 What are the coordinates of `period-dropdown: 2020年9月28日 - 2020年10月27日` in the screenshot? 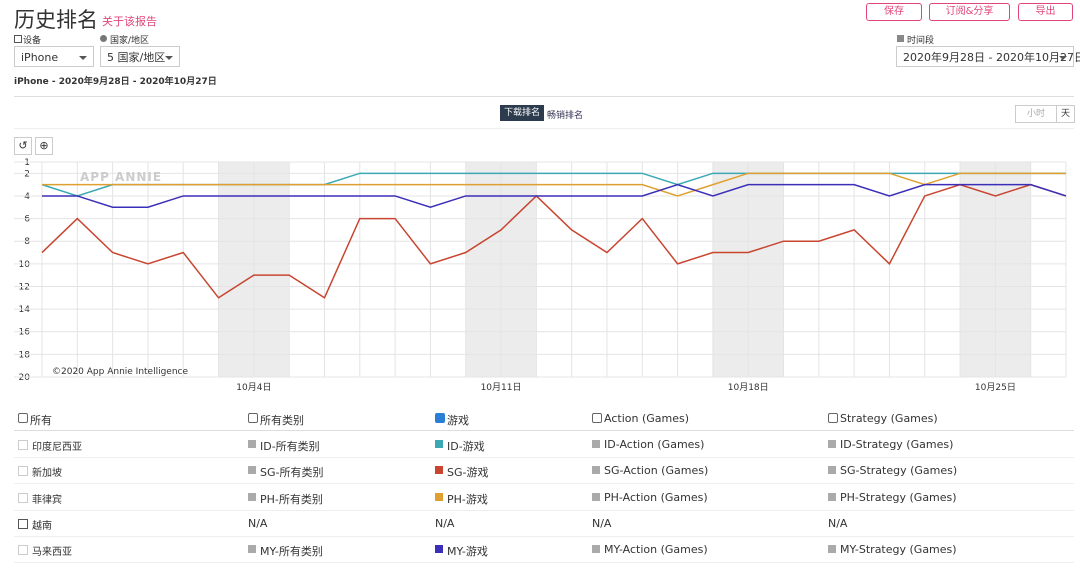 It's located at (988, 56).